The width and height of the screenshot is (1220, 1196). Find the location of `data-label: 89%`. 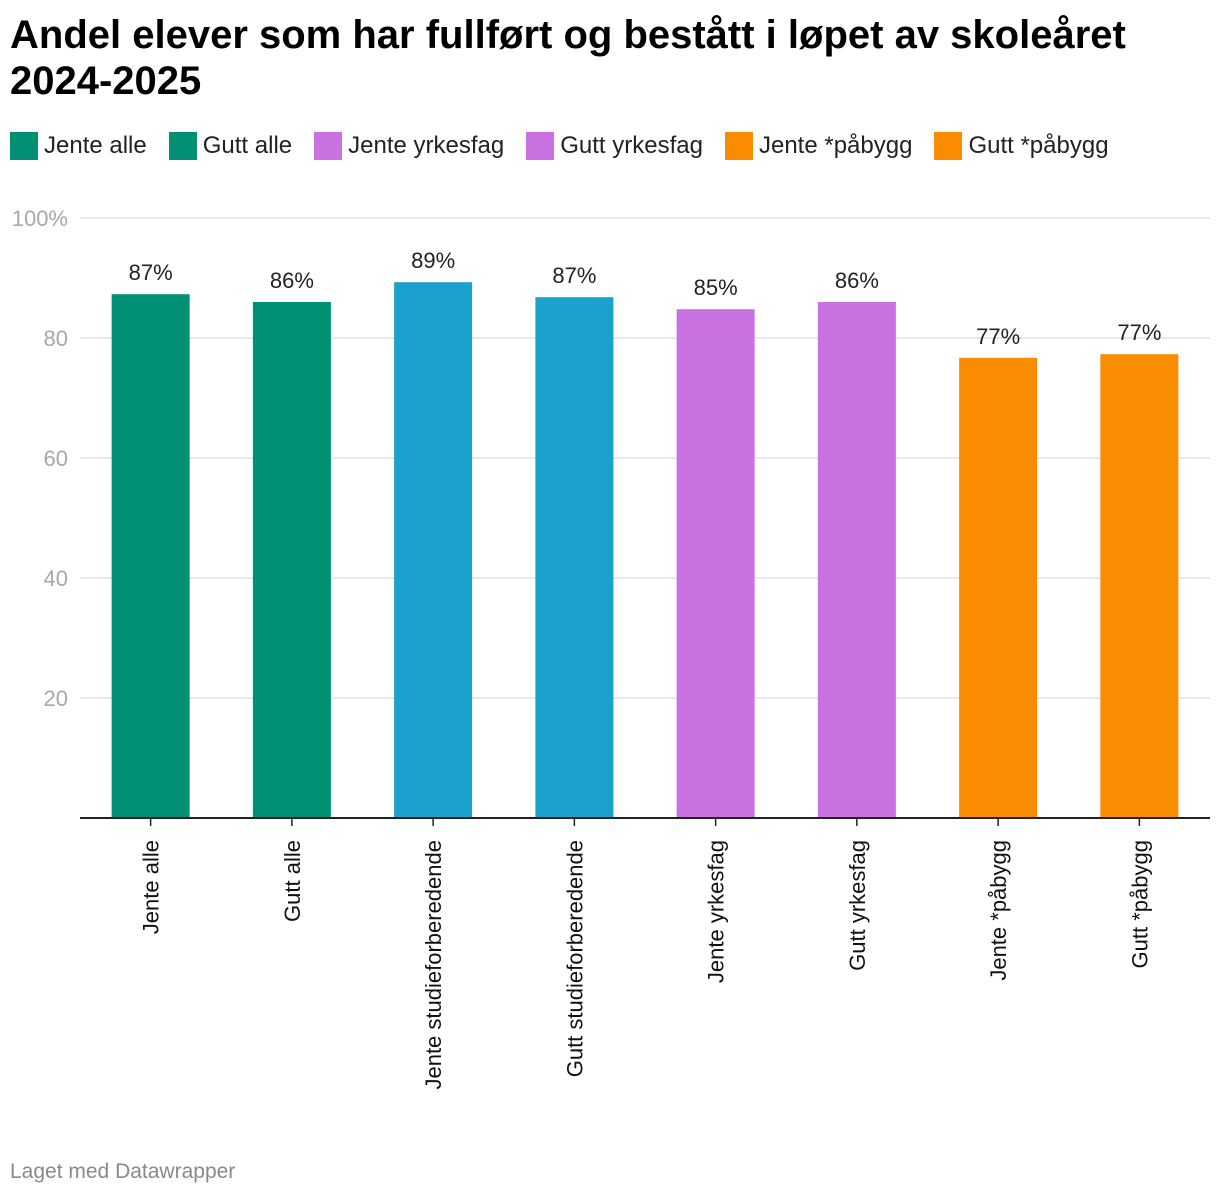

data-label: 89% is located at coordinates (433, 260).